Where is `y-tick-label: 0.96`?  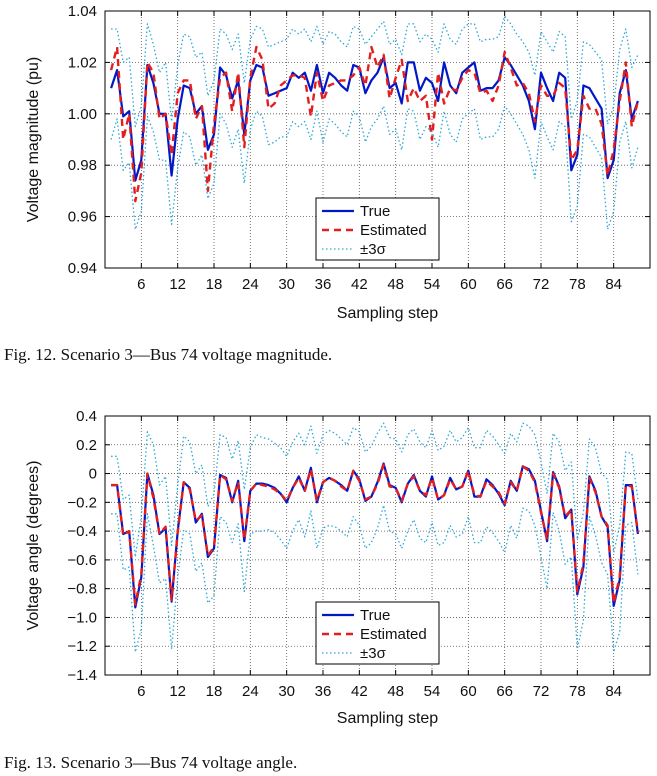 y-tick-label: 0.96 is located at coordinates (82, 217).